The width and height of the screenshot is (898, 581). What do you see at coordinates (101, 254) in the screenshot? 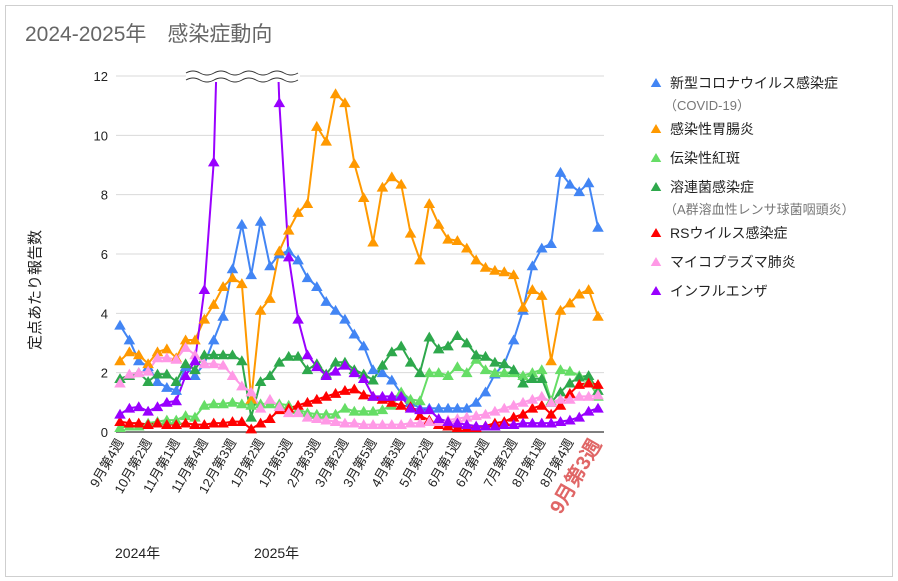
I see `y-tick-labels: 0 2 4 6 8 10 12` at bounding box center [101, 254].